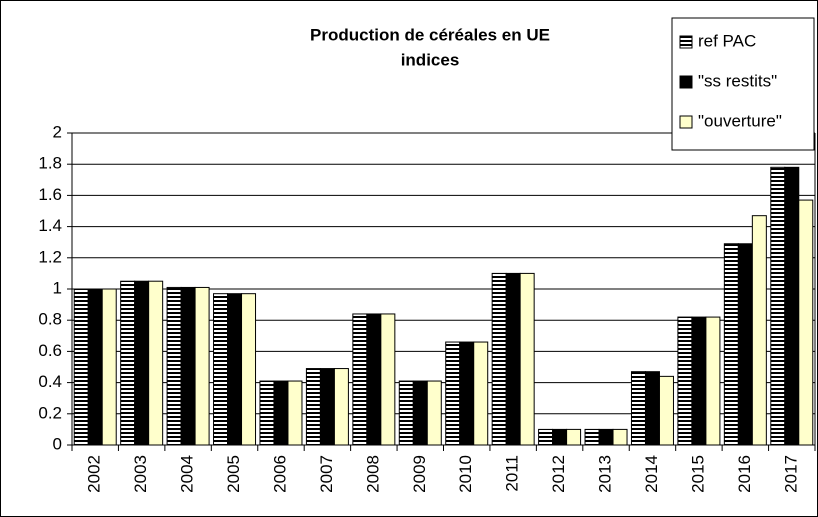 The height and width of the screenshot is (517, 818). I want to click on y-tick-label: 1.8, so click(50, 163).